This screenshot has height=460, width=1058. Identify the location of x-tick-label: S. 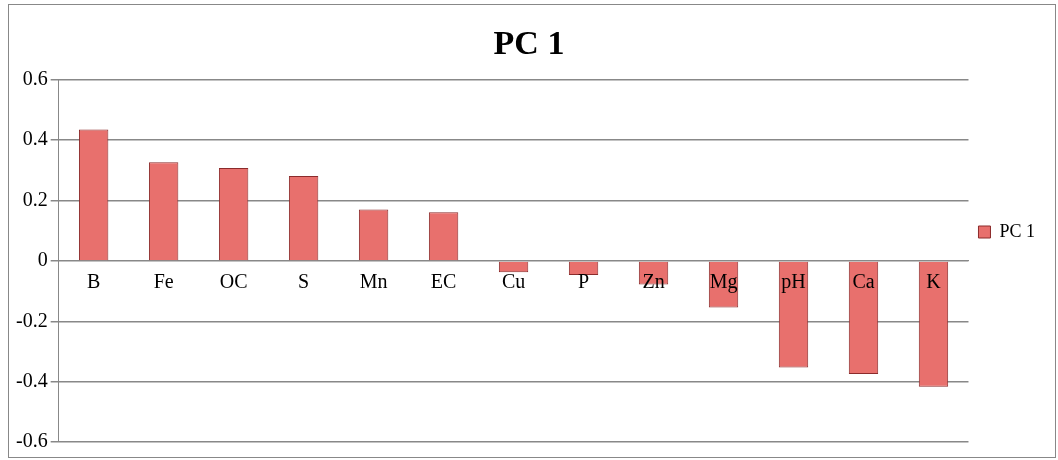
(304, 281).